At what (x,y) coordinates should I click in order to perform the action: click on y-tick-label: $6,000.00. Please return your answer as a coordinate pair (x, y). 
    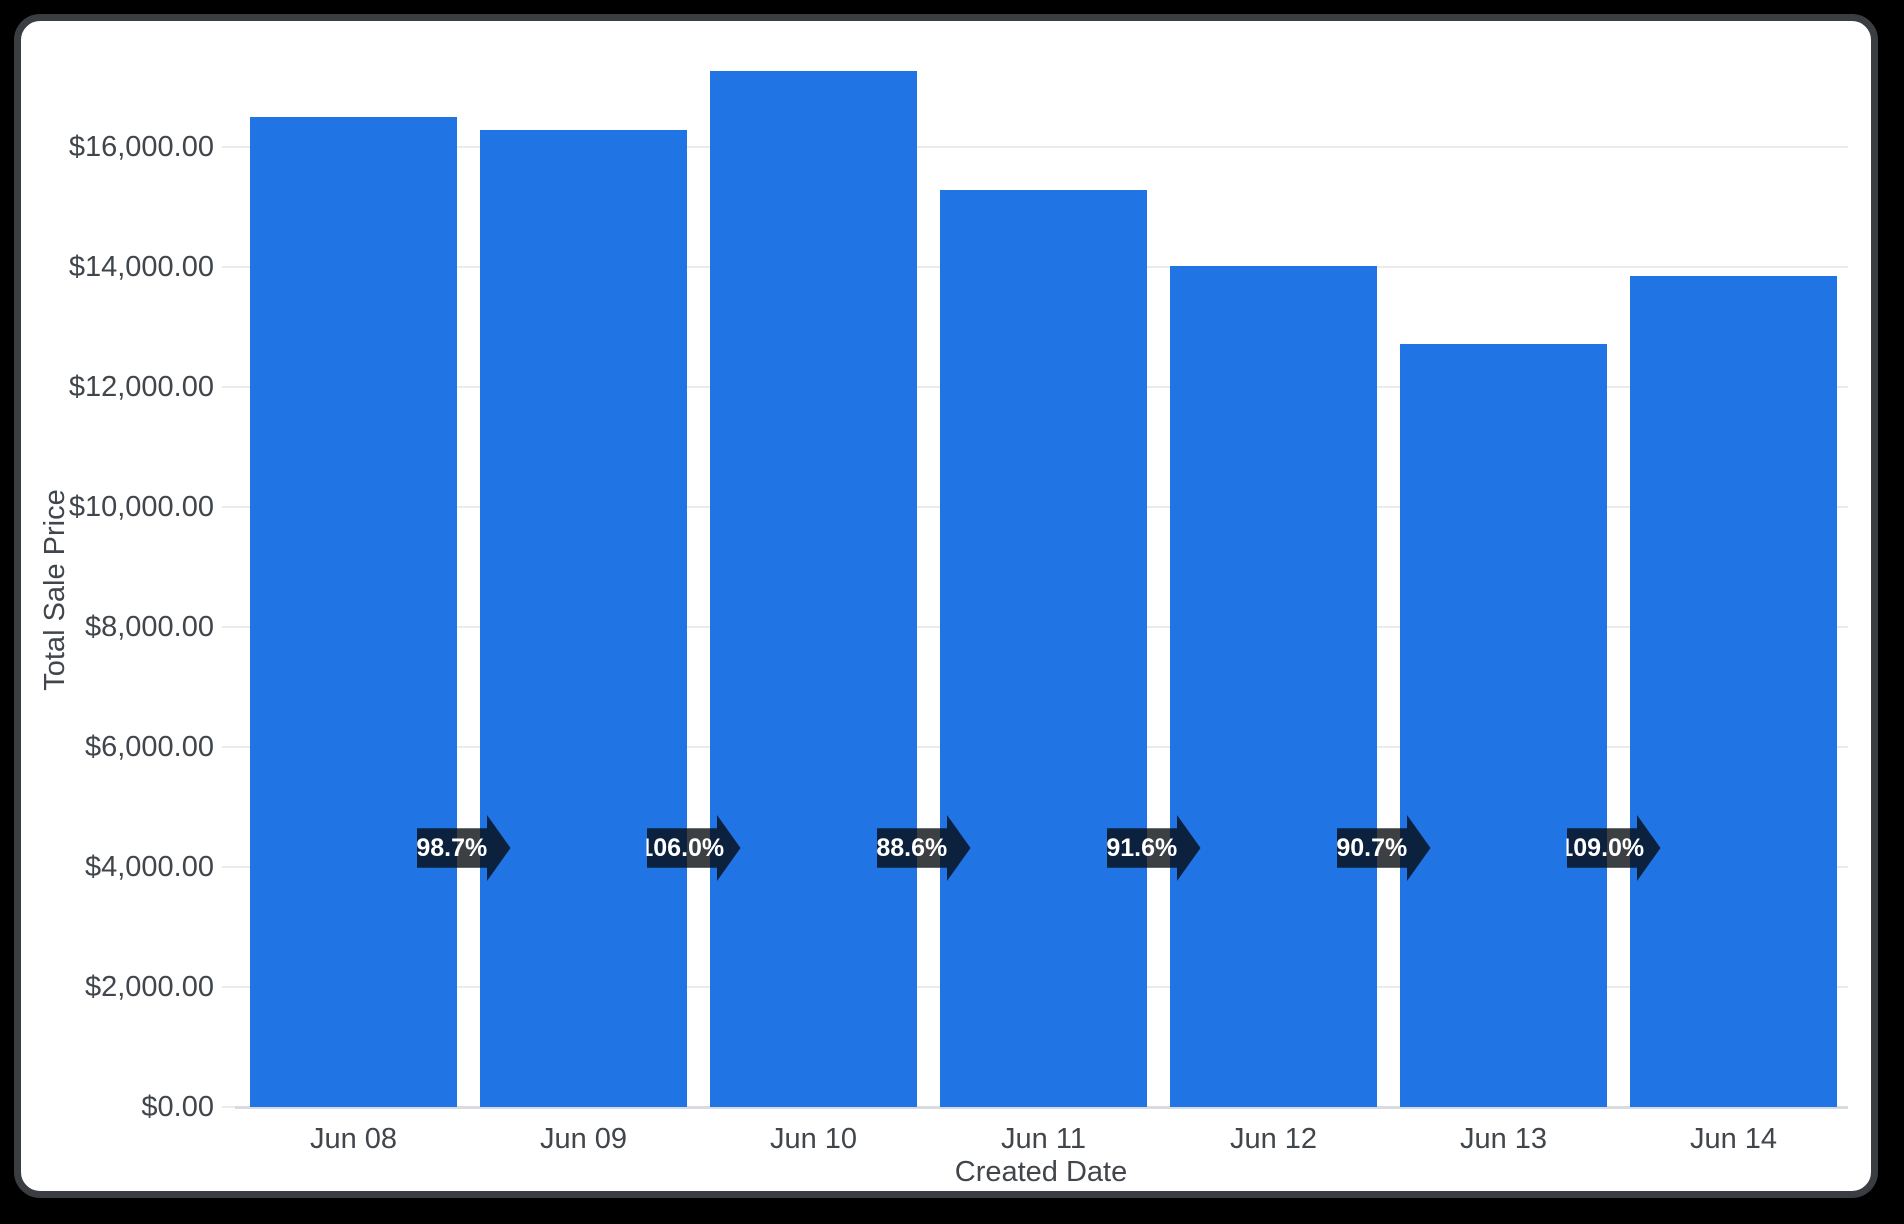
    Looking at the image, I should click on (149, 747).